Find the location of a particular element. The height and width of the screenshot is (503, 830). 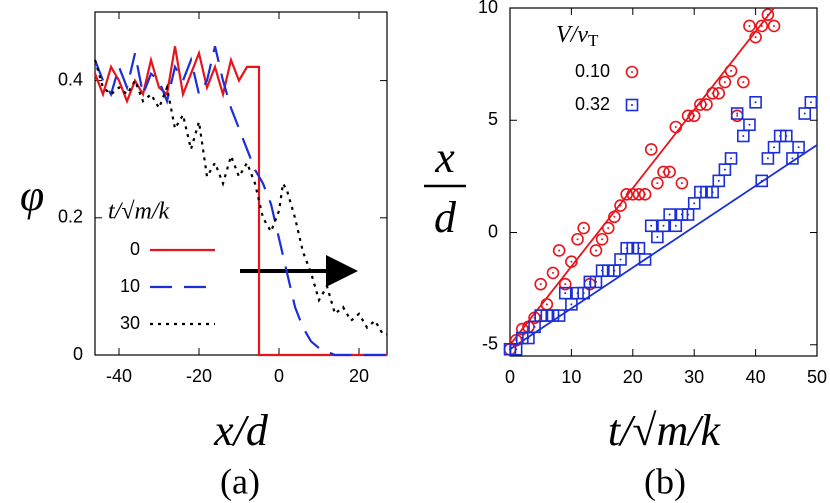

y-tick-label: 10 is located at coordinates (488, 8).